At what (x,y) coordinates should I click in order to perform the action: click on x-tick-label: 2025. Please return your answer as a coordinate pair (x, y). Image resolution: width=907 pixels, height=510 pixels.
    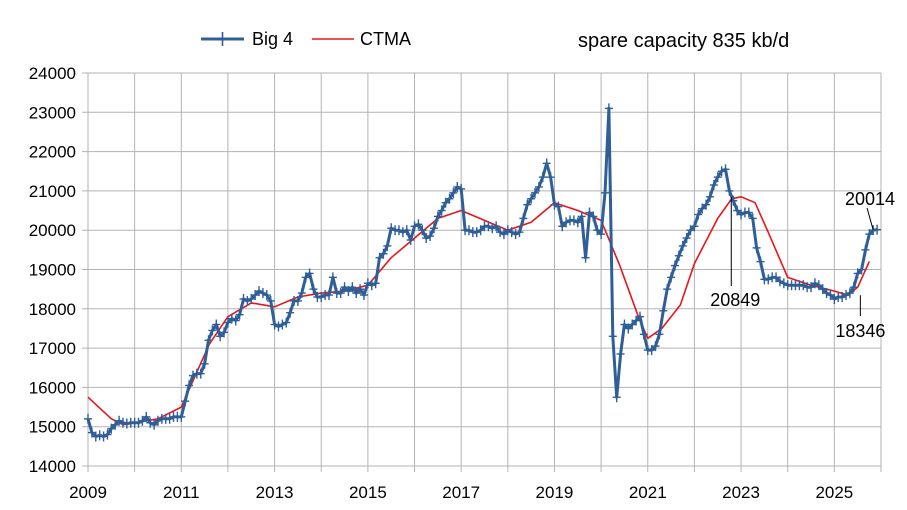
    Looking at the image, I should click on (834, 492).